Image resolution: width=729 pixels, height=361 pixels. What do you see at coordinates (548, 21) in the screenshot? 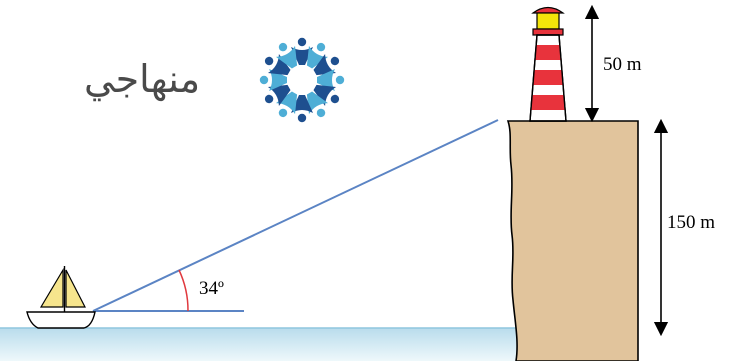
I see `lighthouse-lamp` at bounding box center [548, 21].